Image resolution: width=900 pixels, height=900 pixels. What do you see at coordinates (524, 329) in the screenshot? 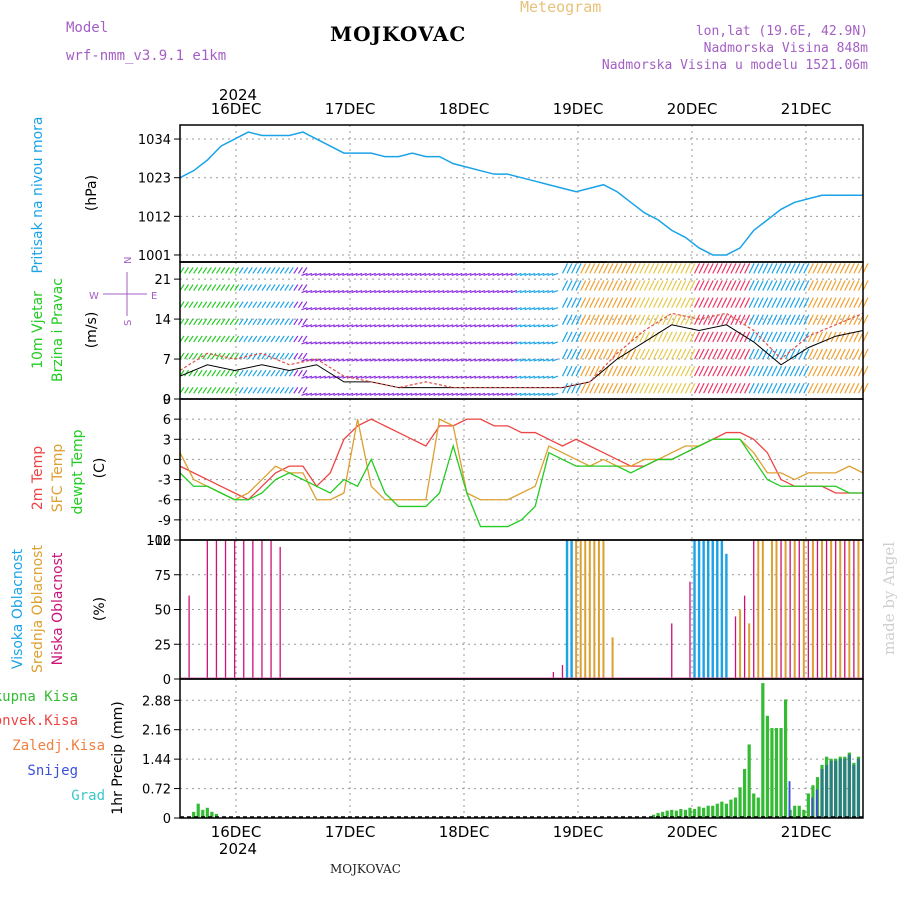
I see `wind-barbs-group` at bounding box center [524, 329].